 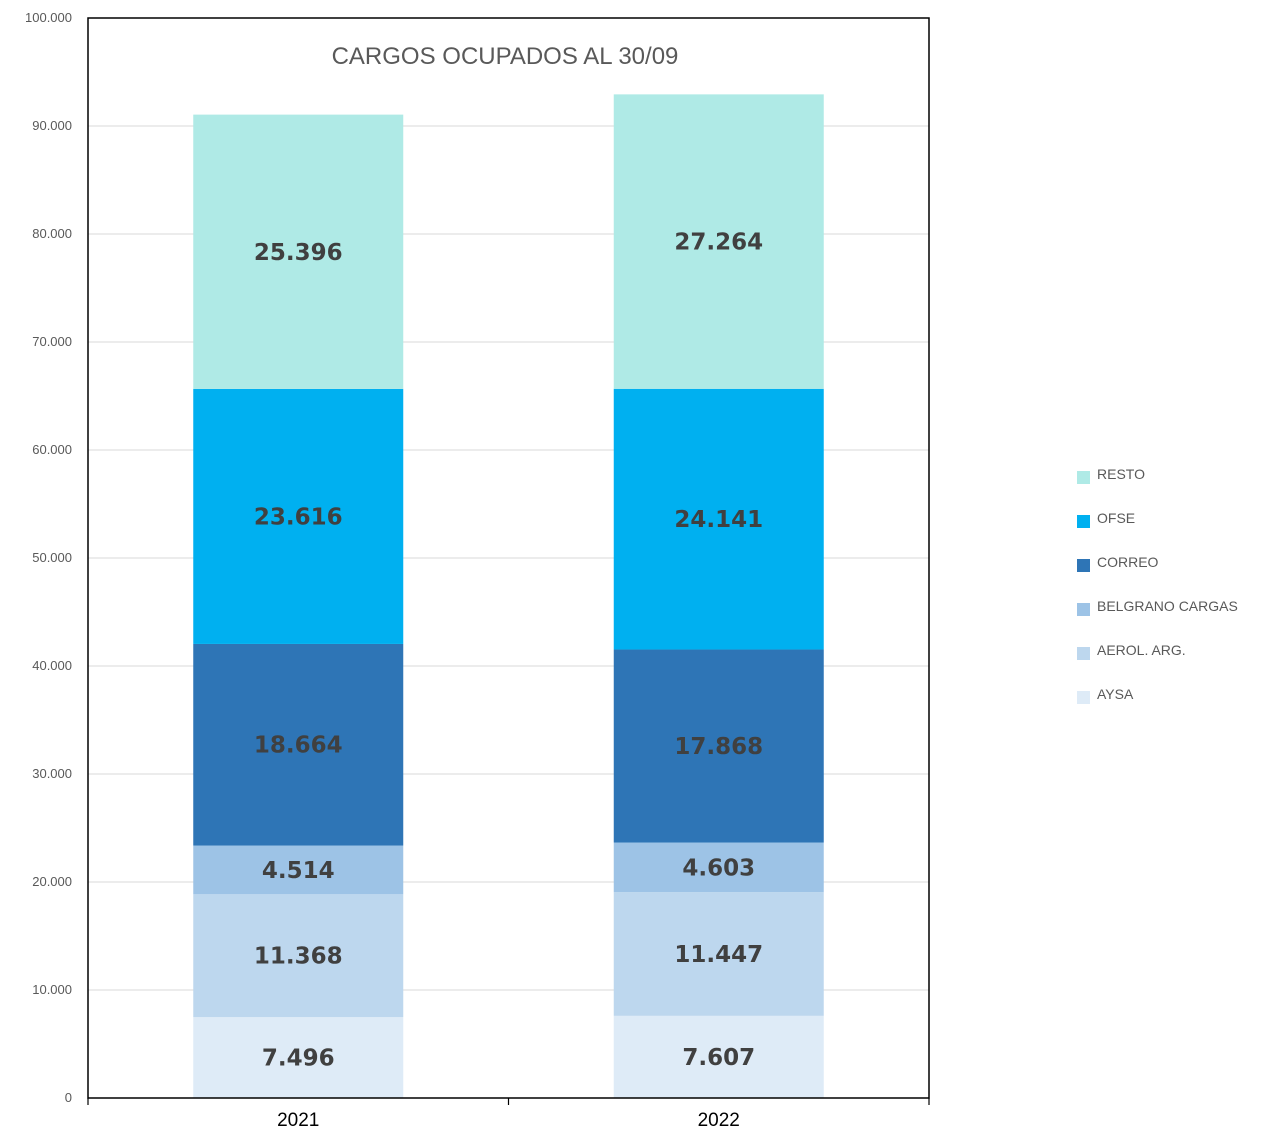 I want to click on chart-title: CARGOS OCUPADOS AL 30/09, so click(x=505, y=56).